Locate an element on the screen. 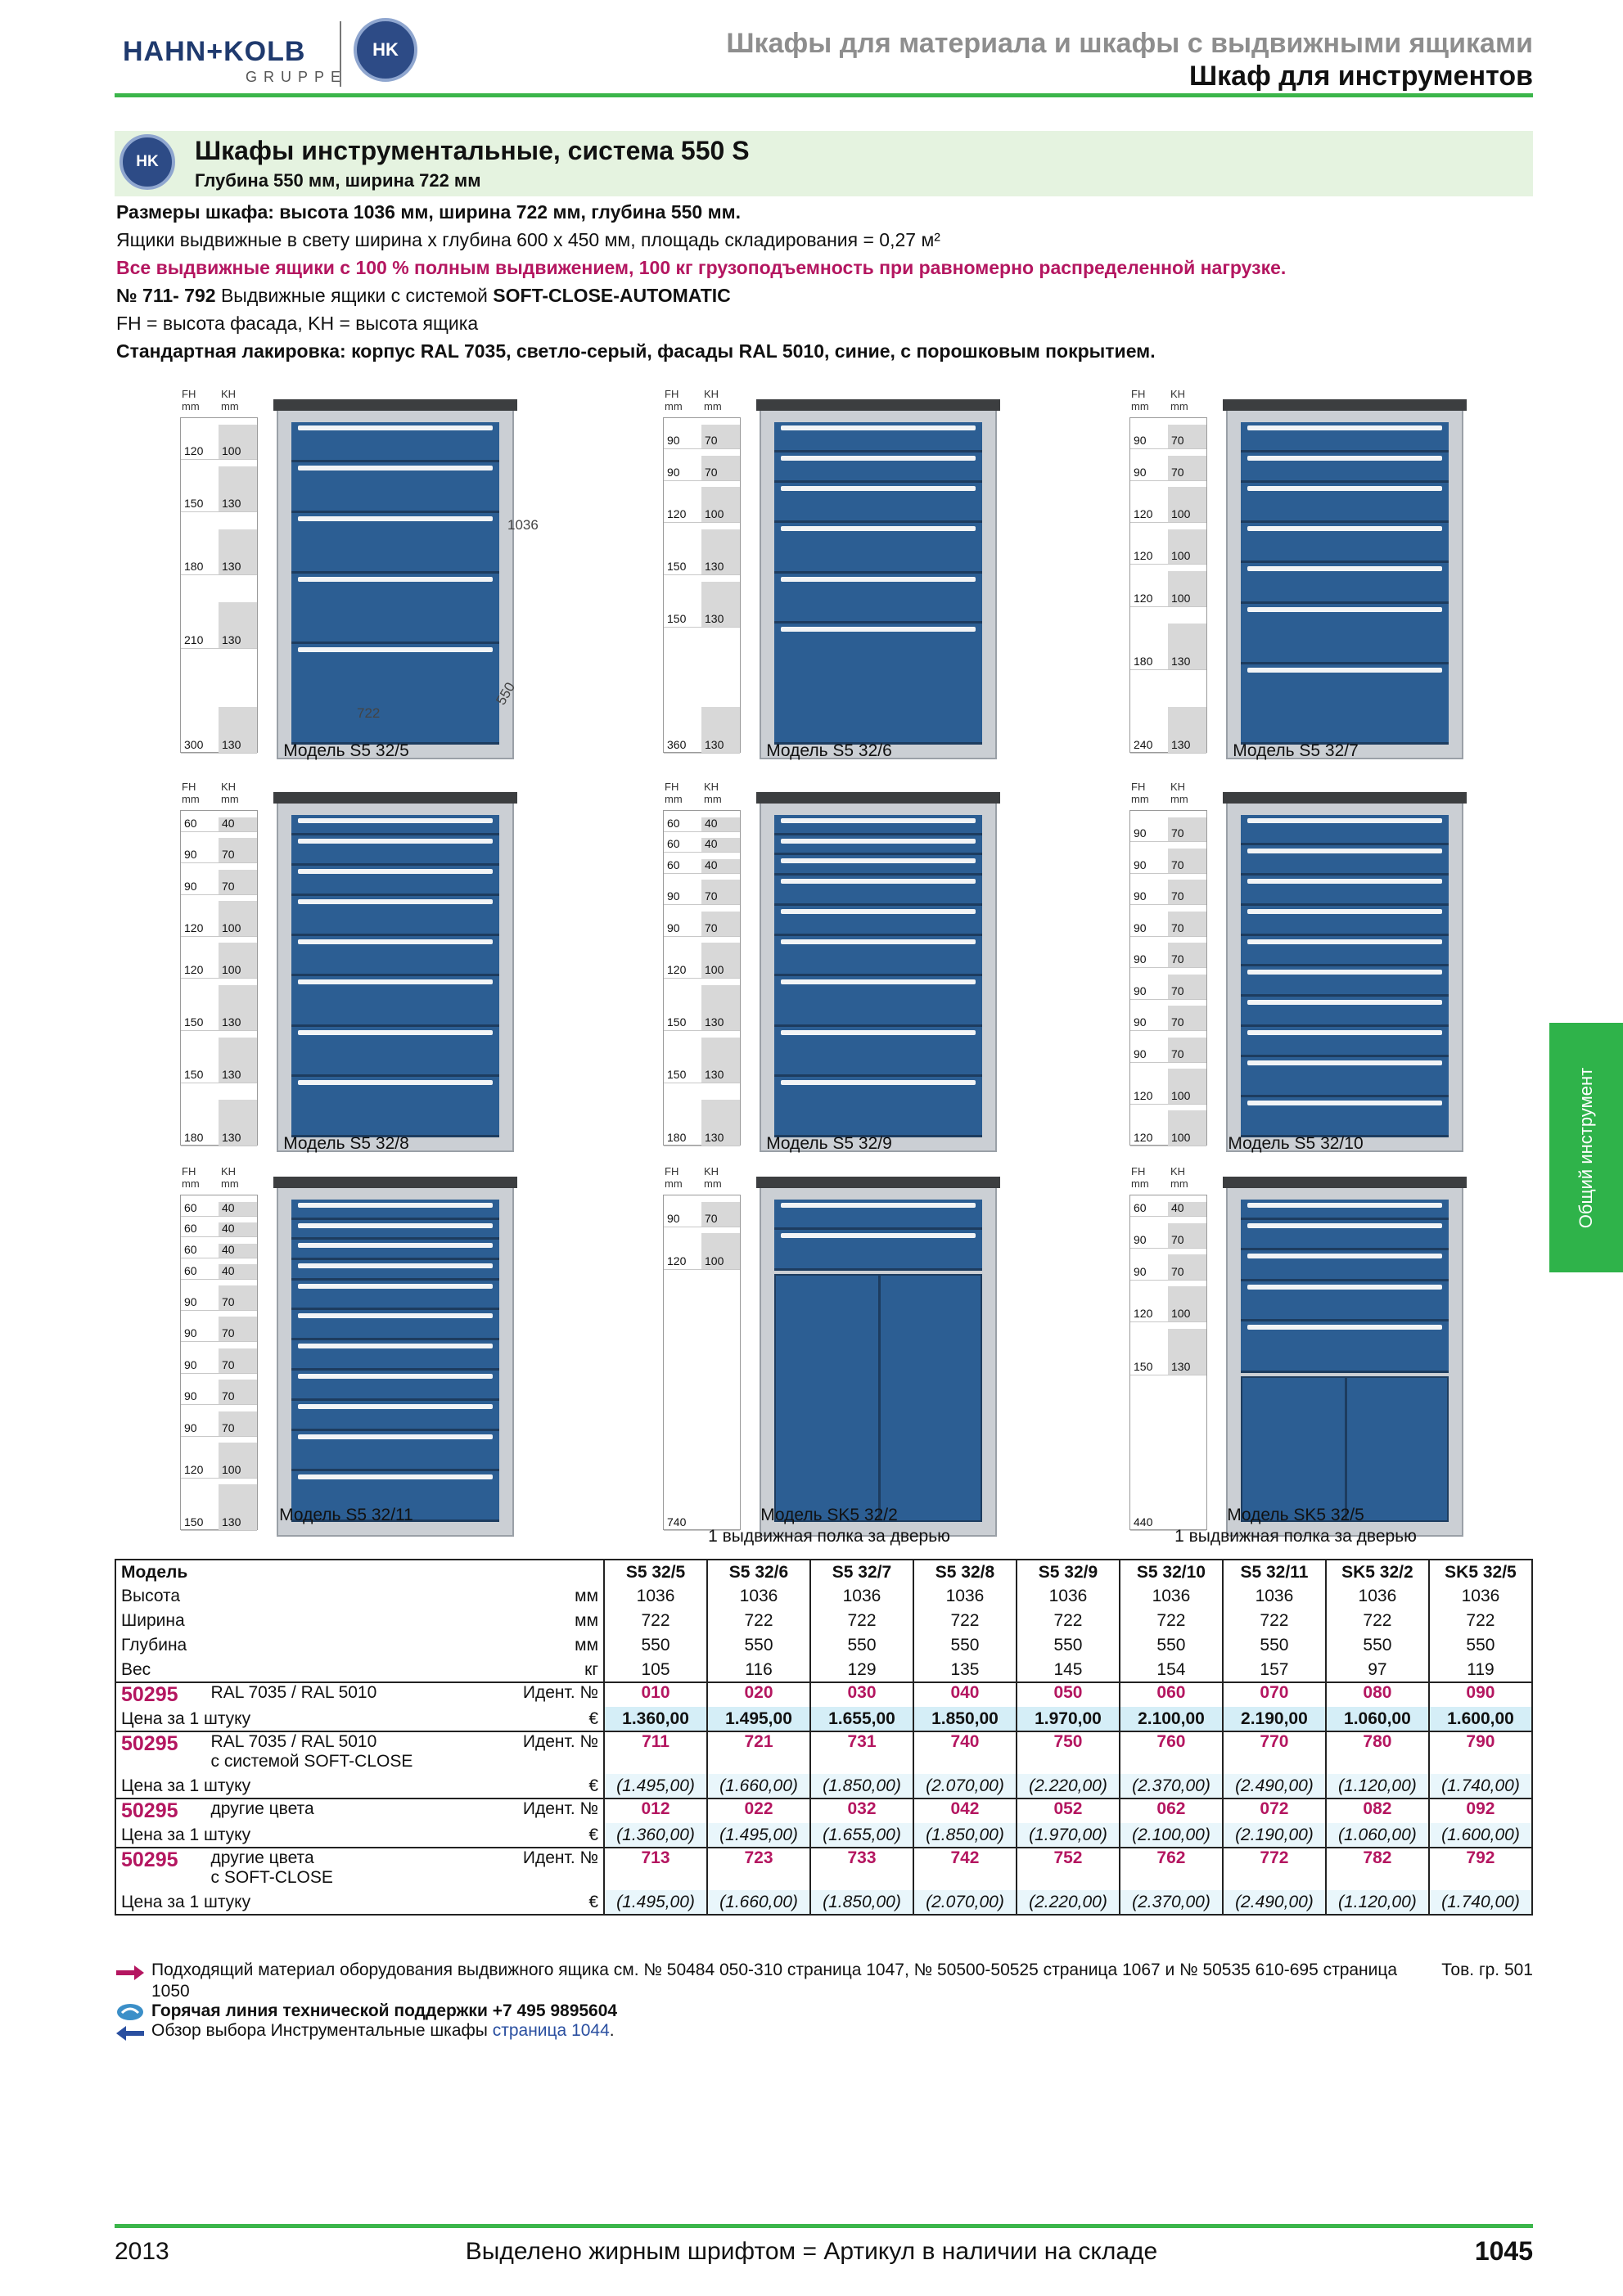 The width and height of the screenshot is (1623, 2296). spec-value: 157 is located at coordinates (1273, 1670).